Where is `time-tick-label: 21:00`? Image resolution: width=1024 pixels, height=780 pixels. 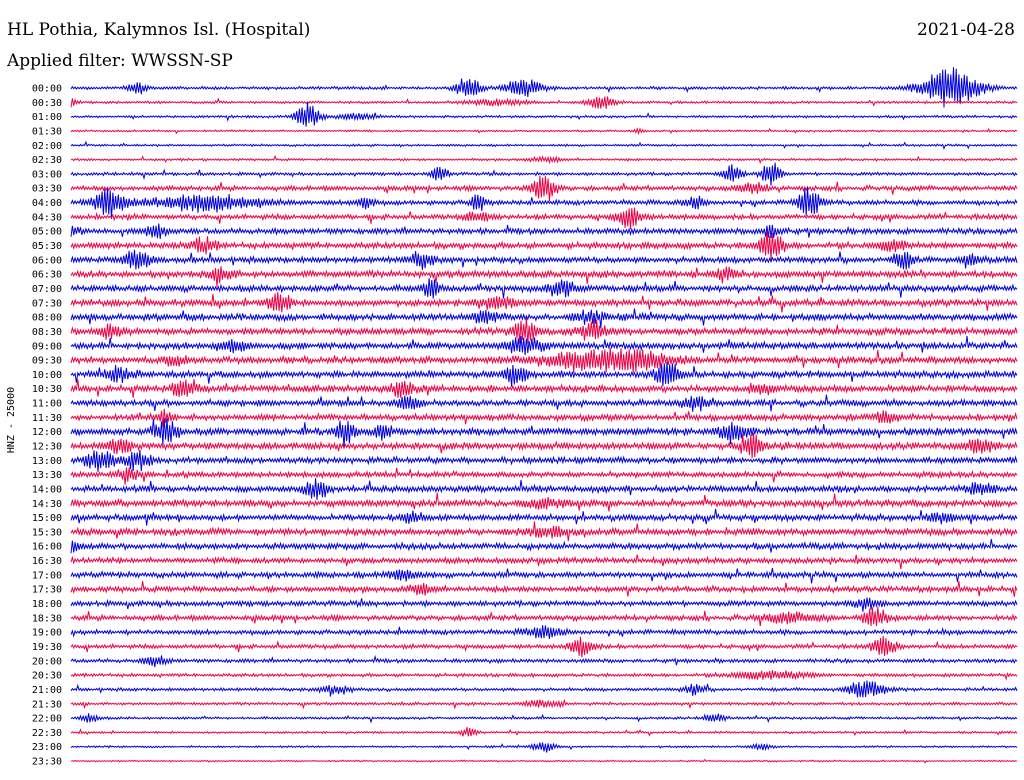
time-tick-label: 21:00 is located at coordinates (47, 690).